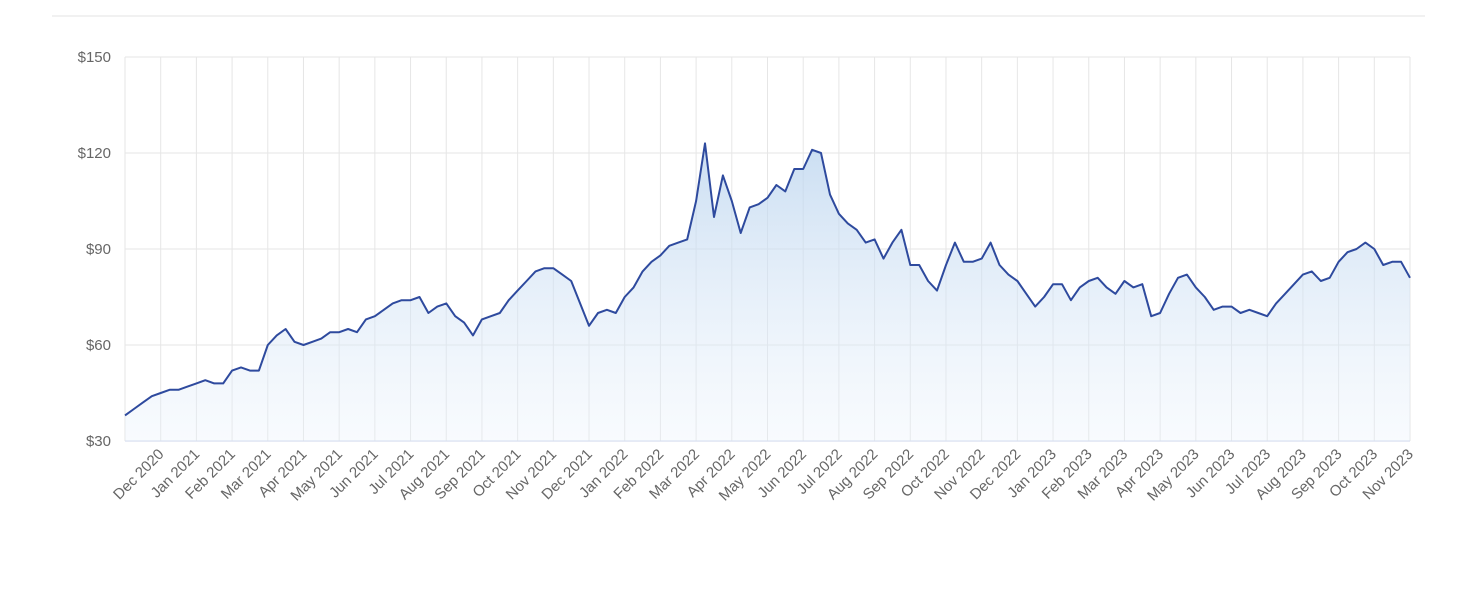 This screenshot has width=1479, height=601. Describe the element at coordinates (98, 345) in the screenshot. I see `y-tick-label: $60` at that location.